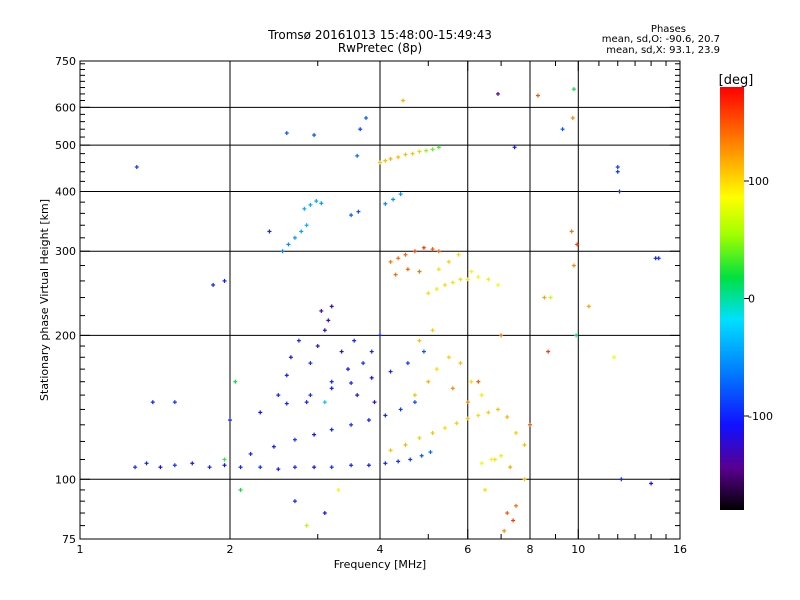 The height and width of the screenshot is (600, 800). Describe the element at coordinates (44, 300) in the screenshot. I see `y-axis-label: Stationary phase Virtual Height [km]` at that location.